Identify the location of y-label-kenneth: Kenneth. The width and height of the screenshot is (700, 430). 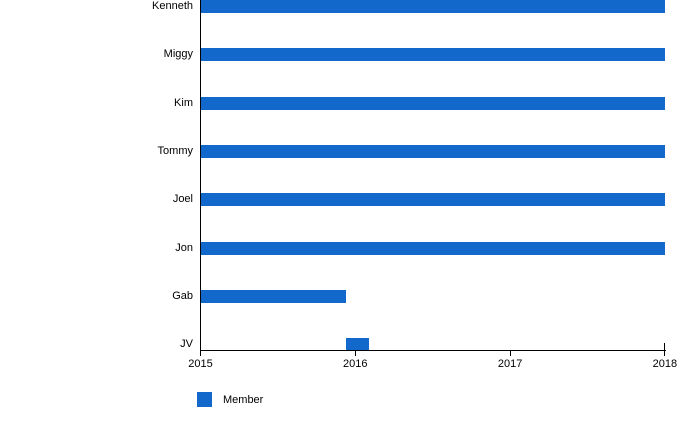
(172, 6).